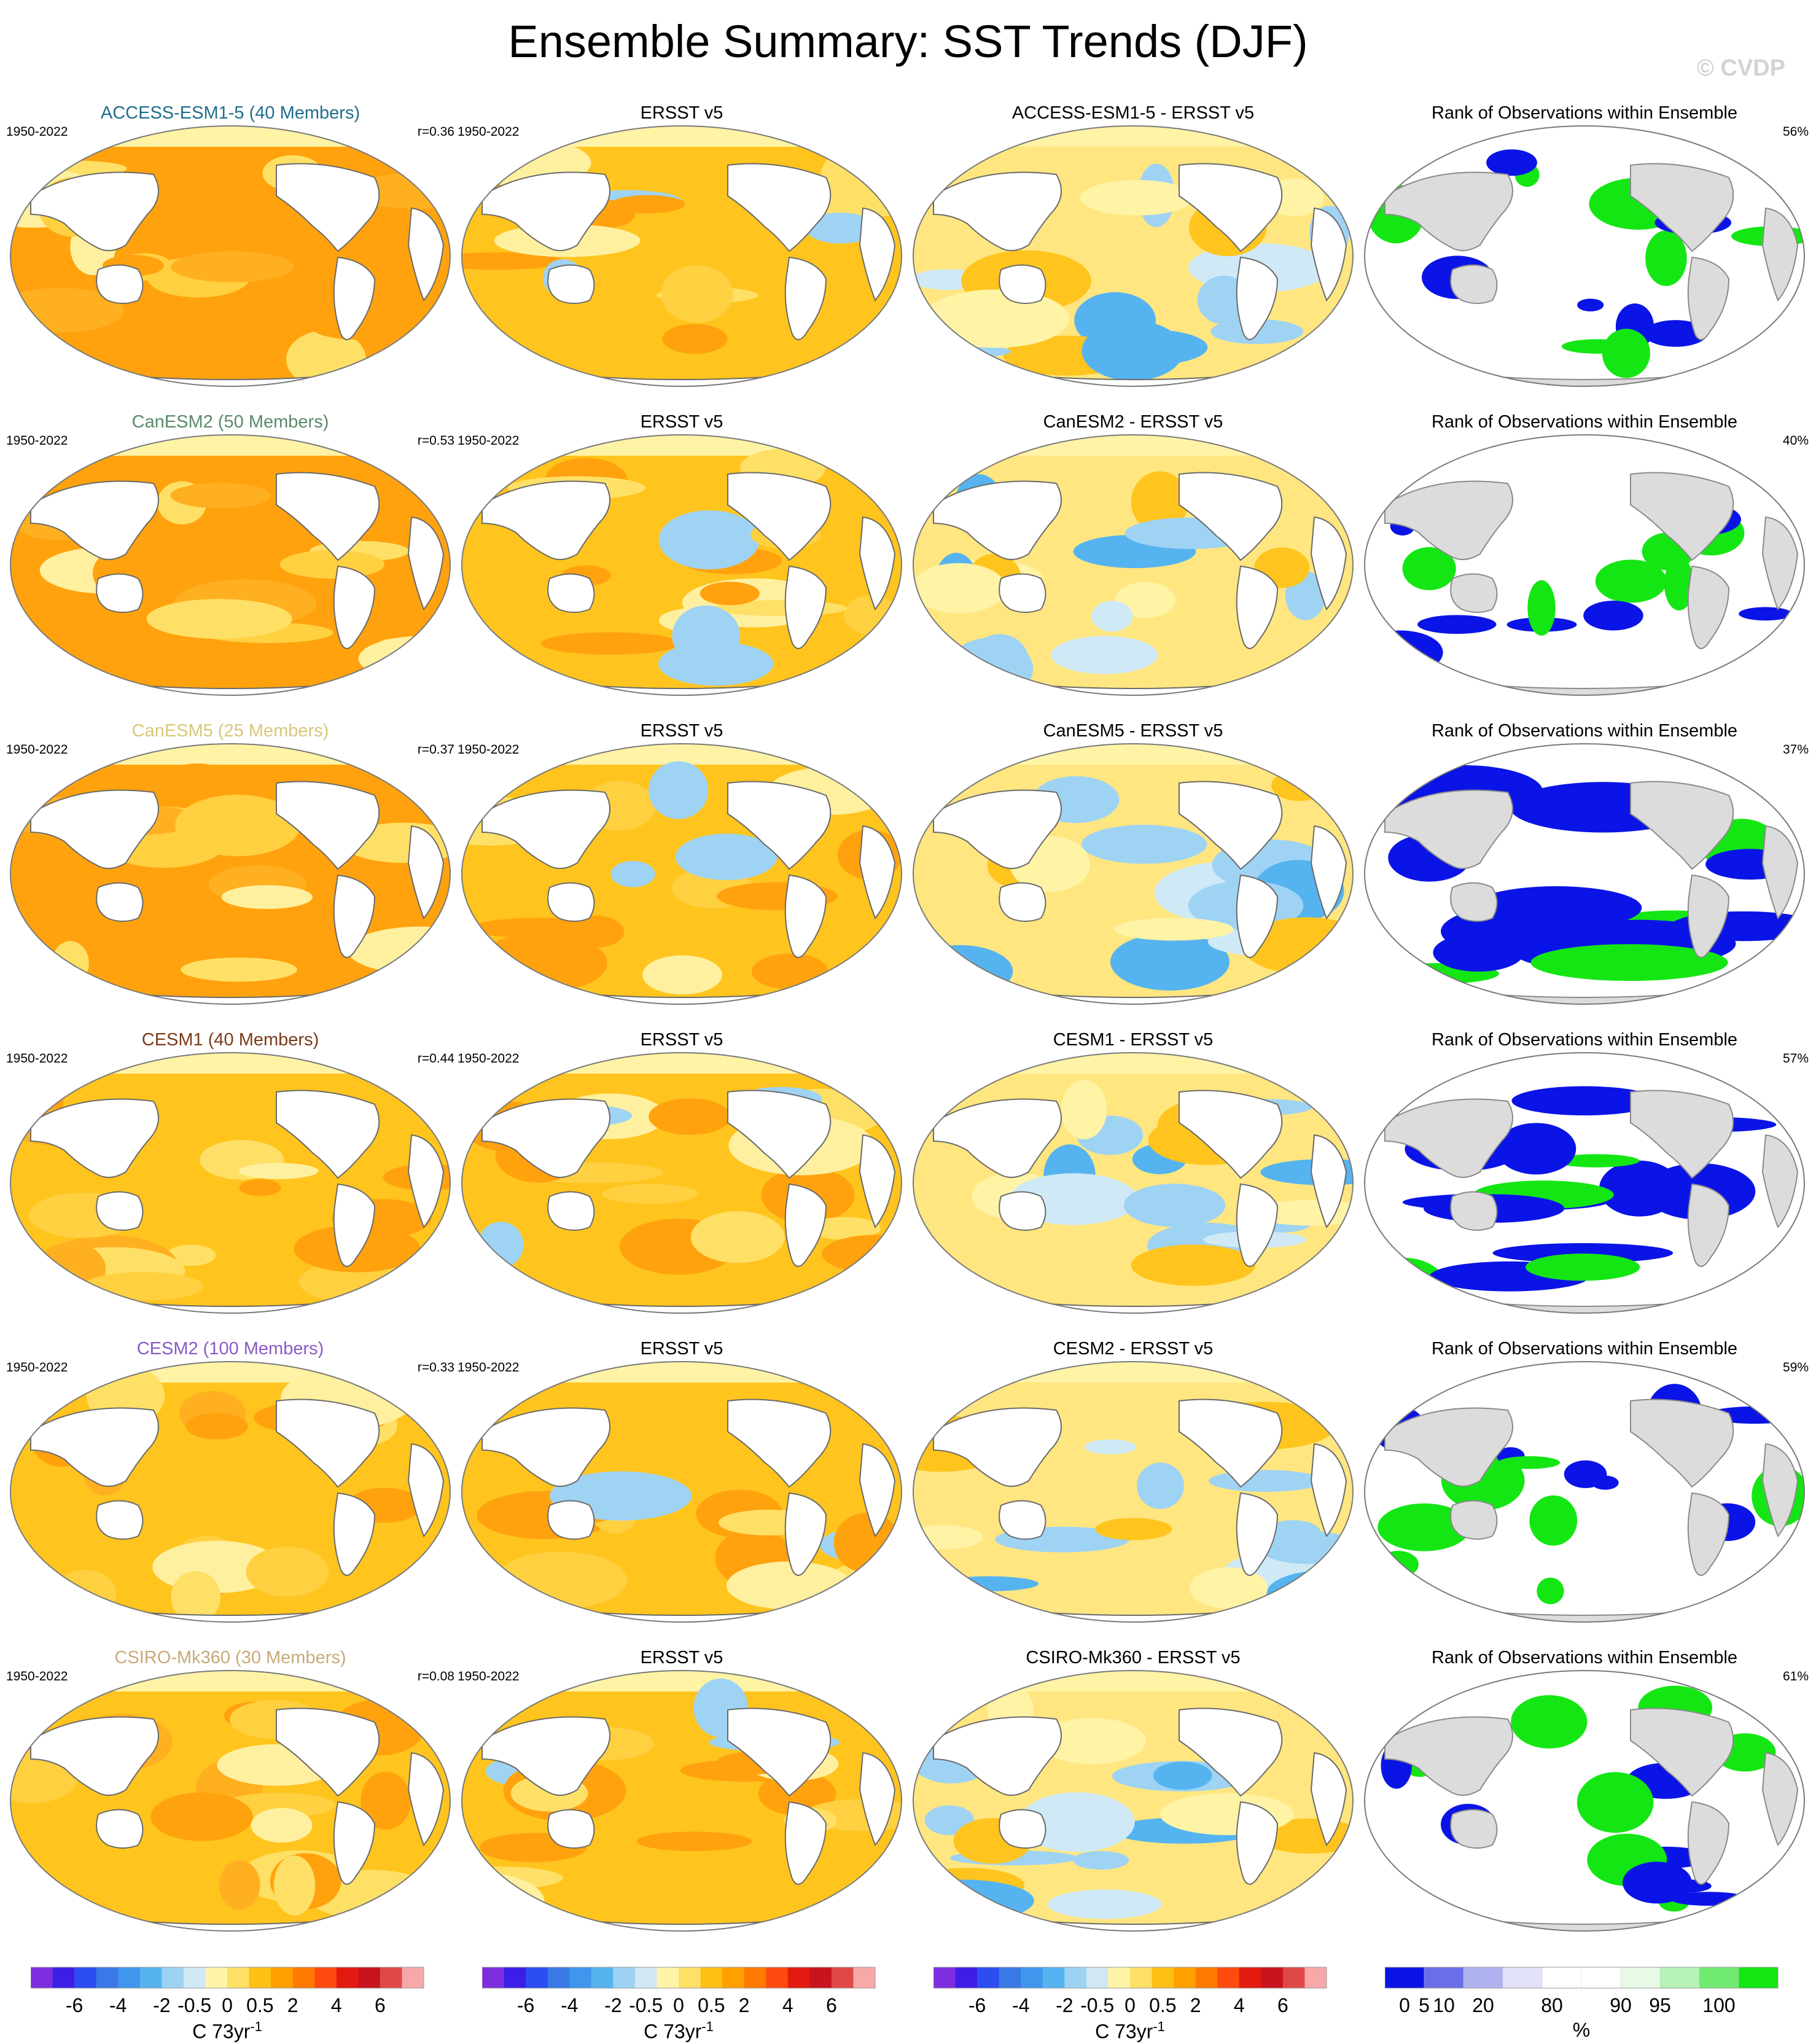  I want to click on trend-colorbar-1: -6 -4 -2 -0.5 0 0.5 2 4 6 C 73yr-1, so click(255, 2002).